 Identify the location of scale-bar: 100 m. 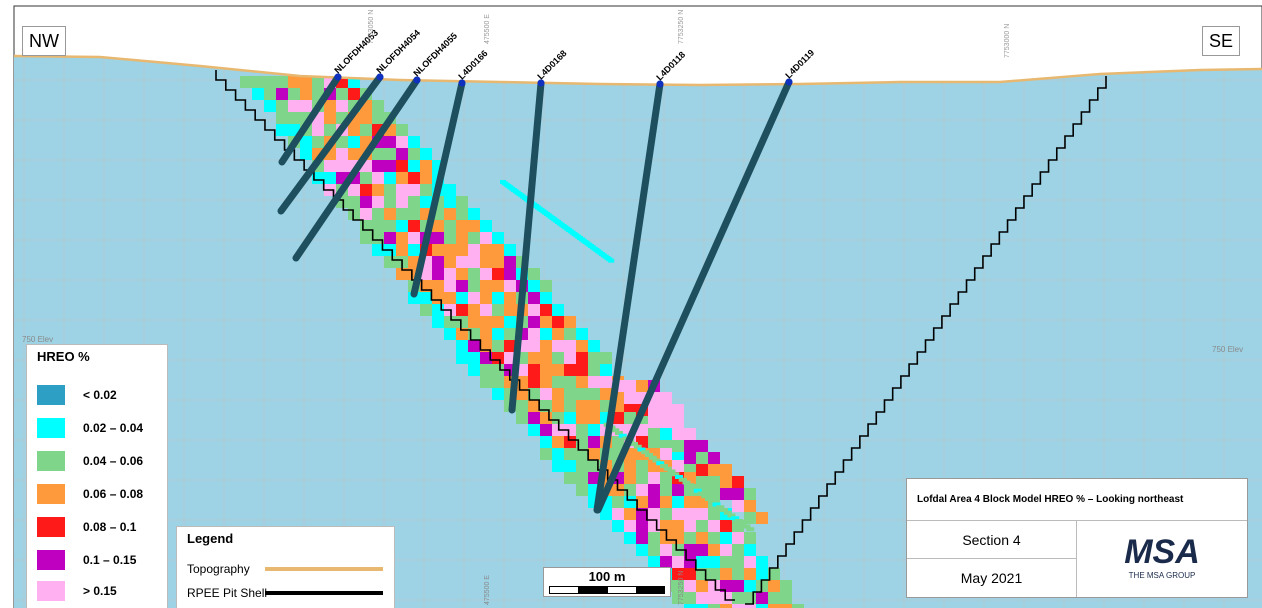
(607, 582).